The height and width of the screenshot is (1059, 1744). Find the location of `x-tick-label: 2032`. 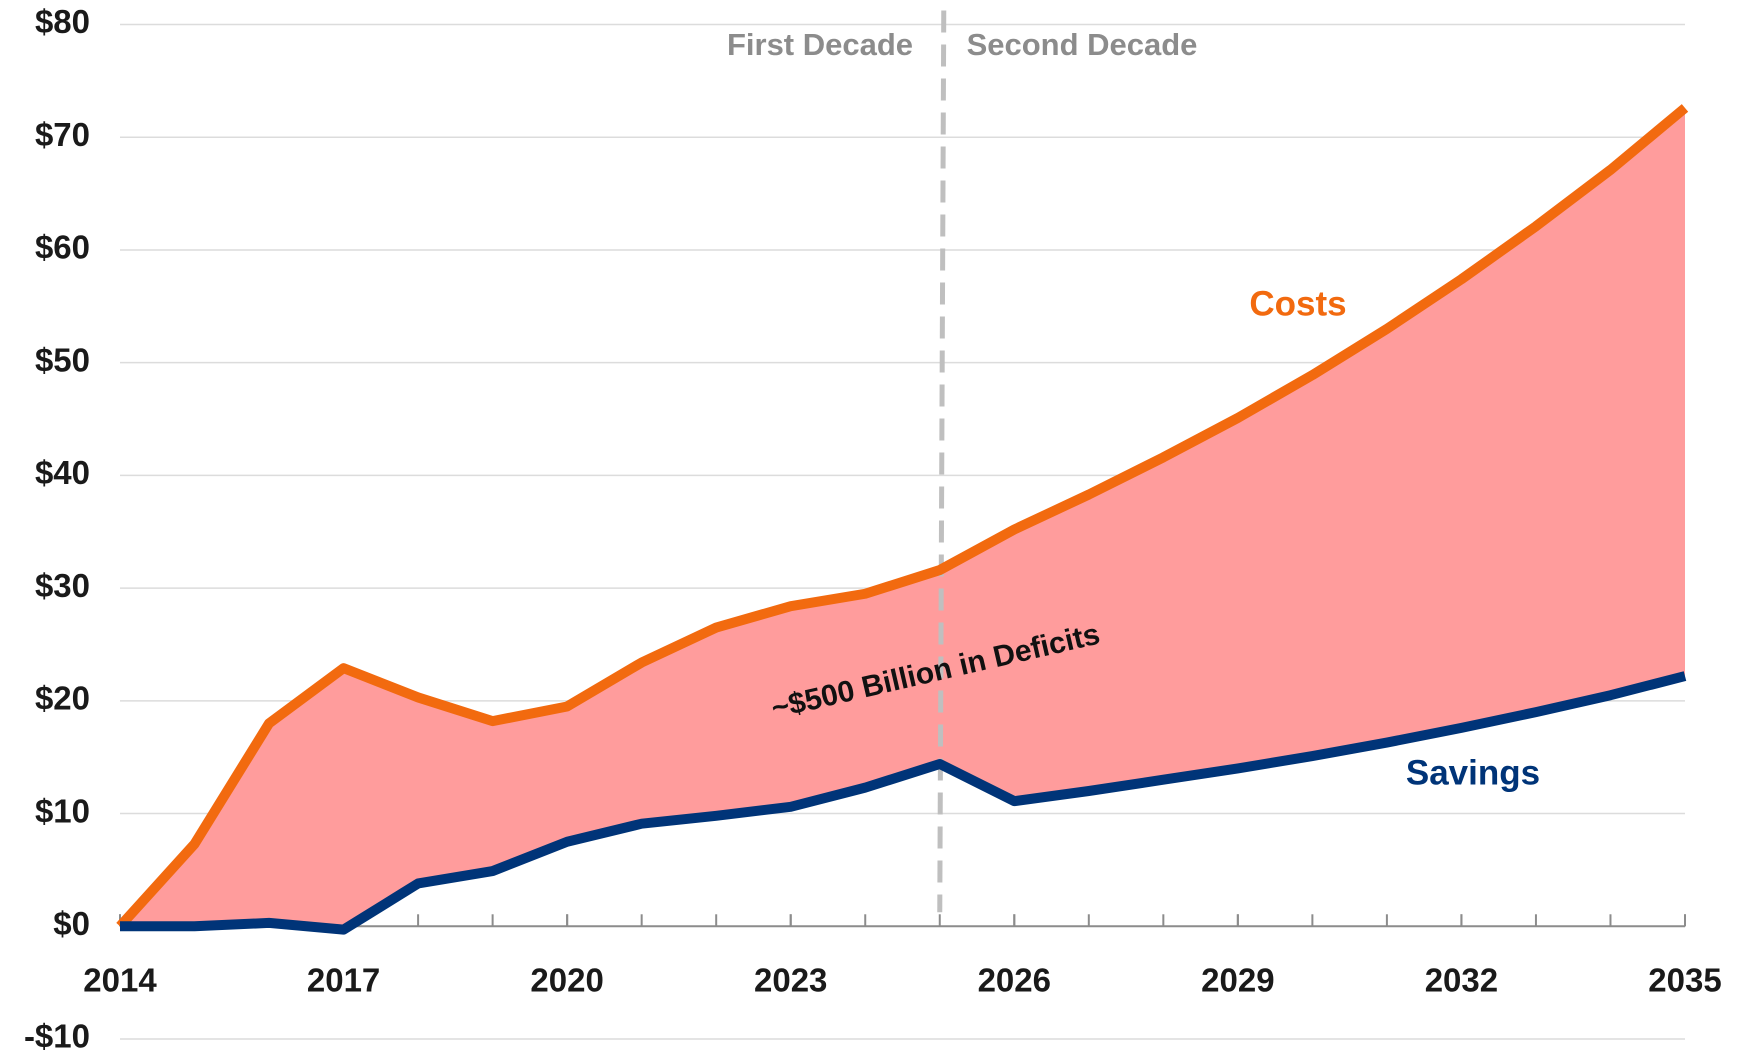

x-tick-label: 2032 is located at coordinates (1461, 980).